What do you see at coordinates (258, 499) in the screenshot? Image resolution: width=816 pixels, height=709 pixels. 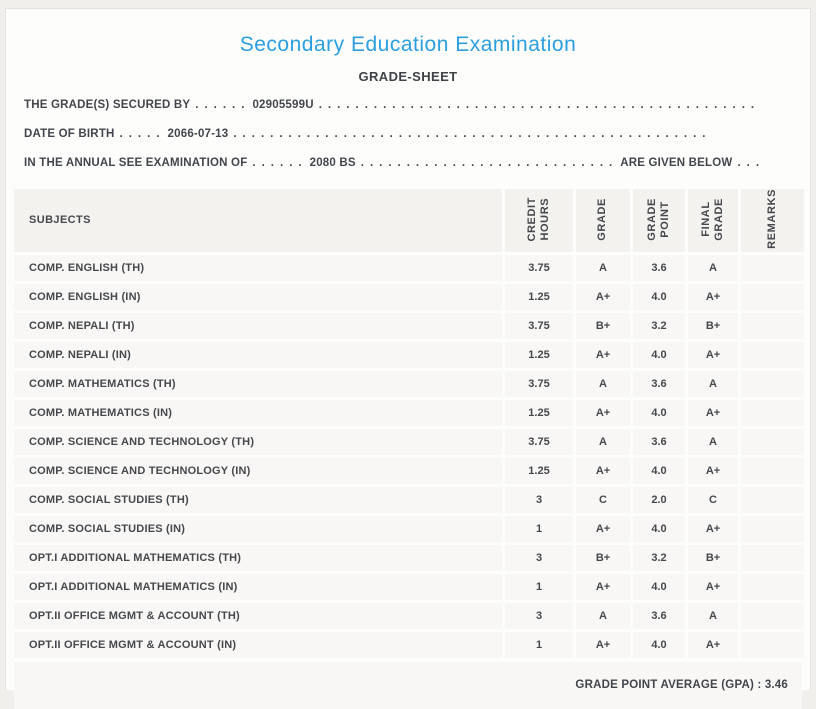 I see `subject-cell: COMP. SOCIAL STUDIES (TH)` at bounding box center [258, 499].